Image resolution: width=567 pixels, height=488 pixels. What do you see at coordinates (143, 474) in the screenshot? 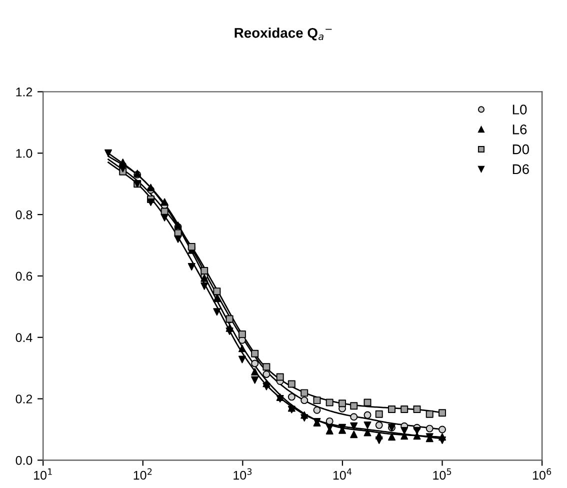
I see `x-tick-label: 10$^{2}$` at bounding box center [143, 474].